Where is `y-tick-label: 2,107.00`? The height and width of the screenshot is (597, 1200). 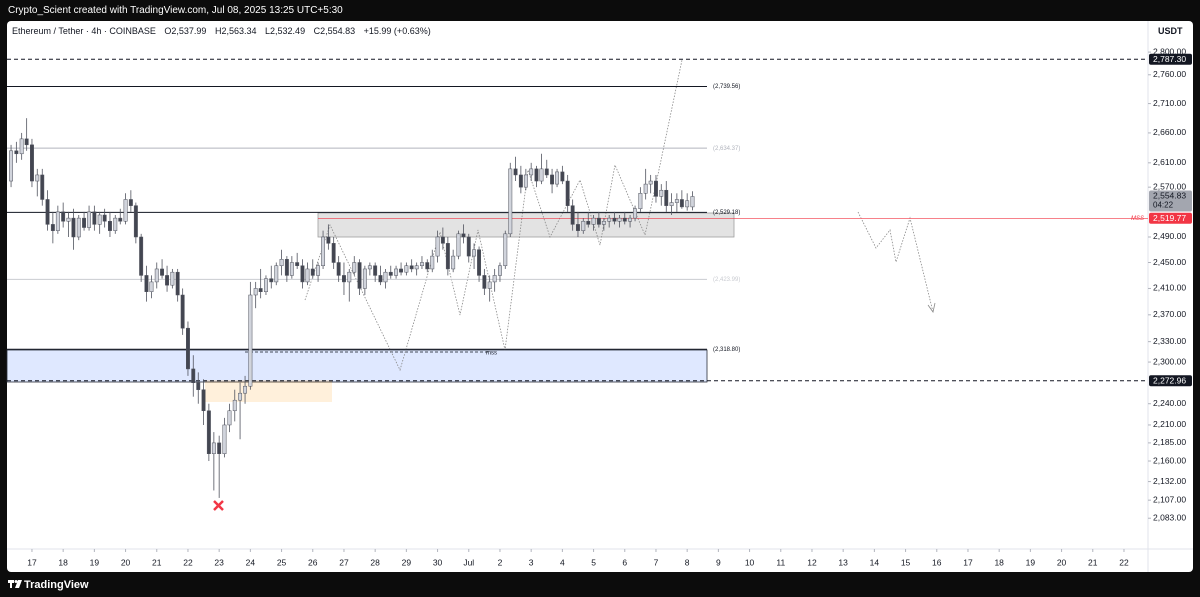
y-tick-label: 2,107.00 is located at coordinates (1169, 499).